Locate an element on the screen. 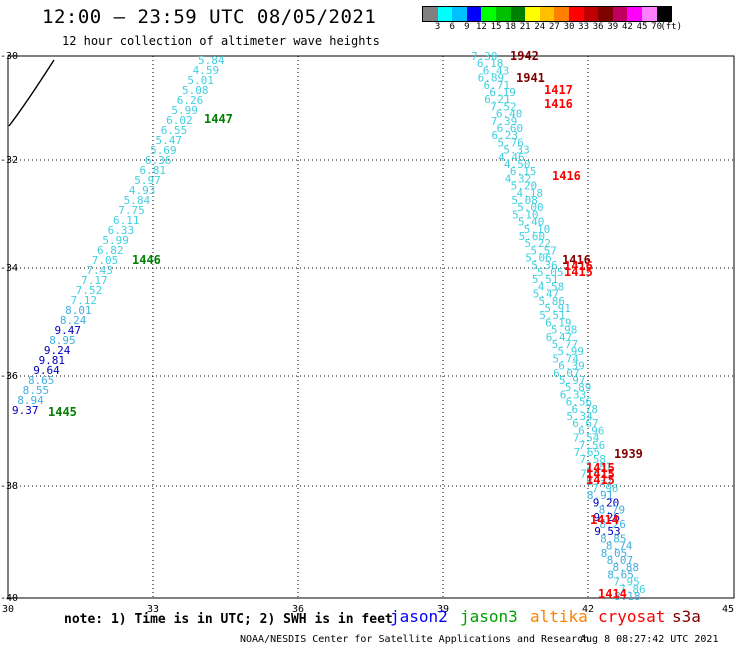 This screenshot has width=740, height=650. wave-height-label: 7.96 is located at coordinates (605, 488).